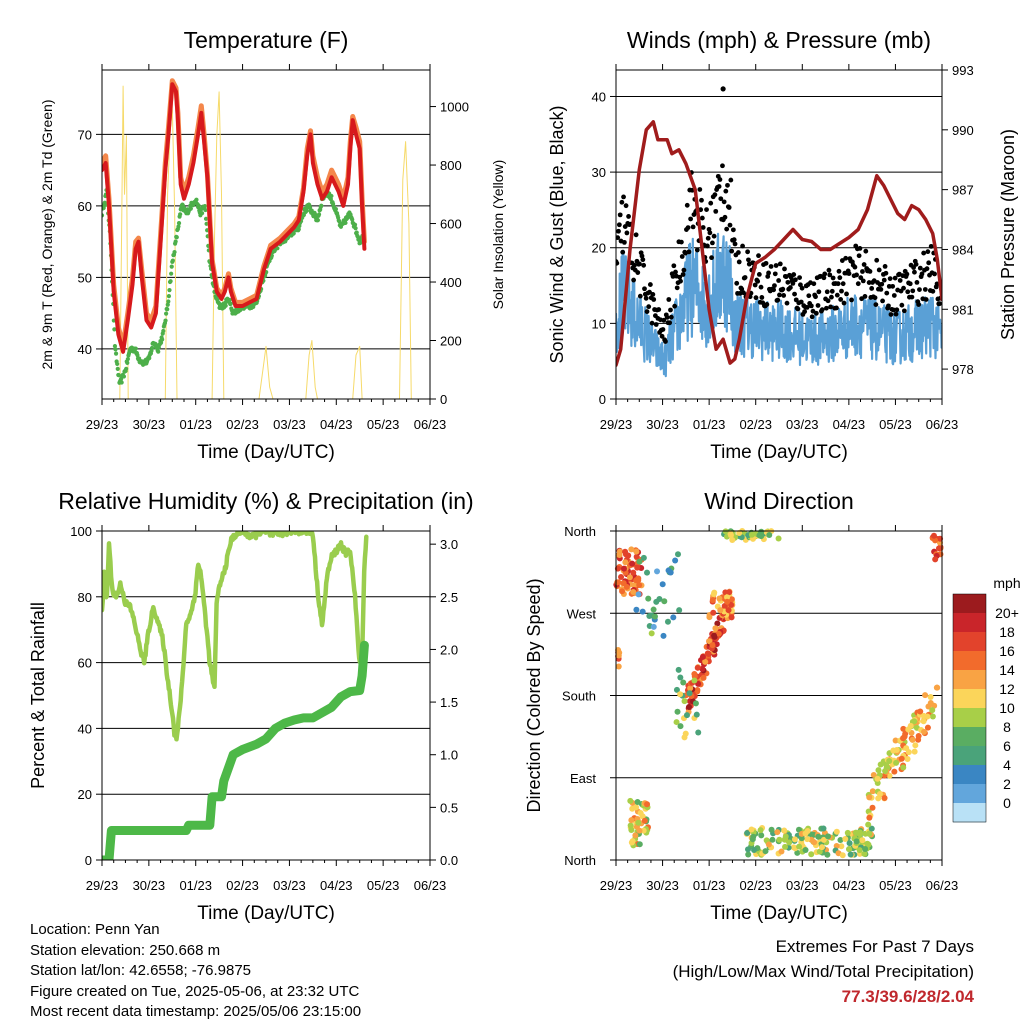 The image size is (1024, 1024). I want to click on temp-9m-line, so click(234, 213).